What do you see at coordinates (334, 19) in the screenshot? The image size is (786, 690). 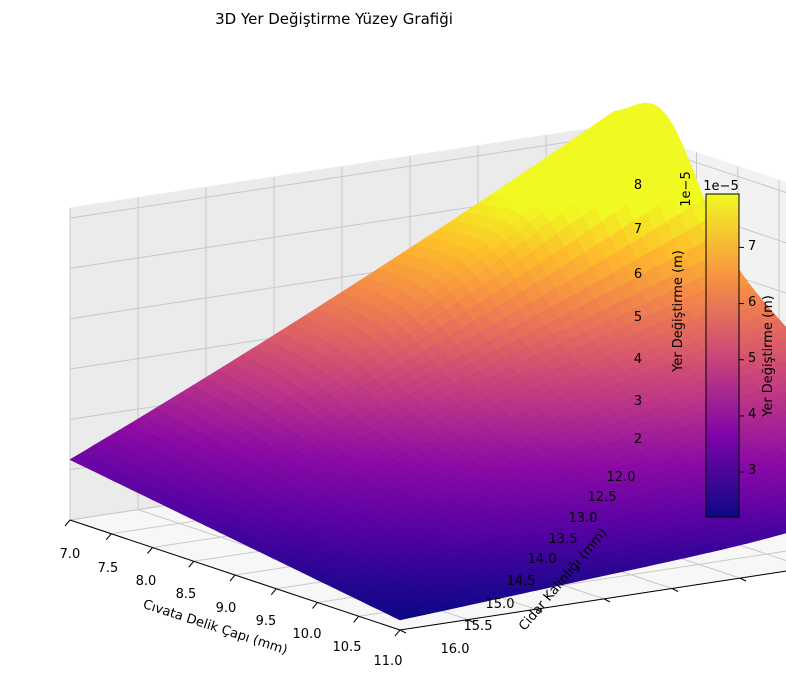 I see `chart-title: 3D Yer Değiştirme Yüzey Grafiği` at bounding box center [334, 19].